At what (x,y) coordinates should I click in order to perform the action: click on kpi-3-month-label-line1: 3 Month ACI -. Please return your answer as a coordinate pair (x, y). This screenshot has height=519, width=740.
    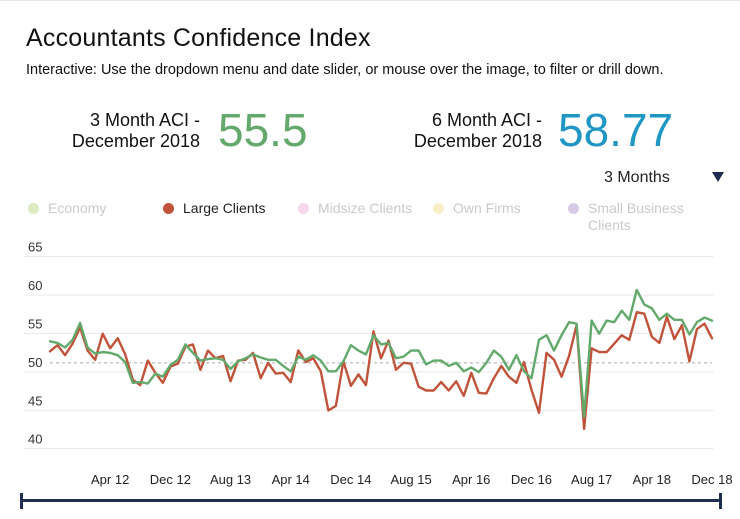
    Looking at the image, I should click on (144, 120).